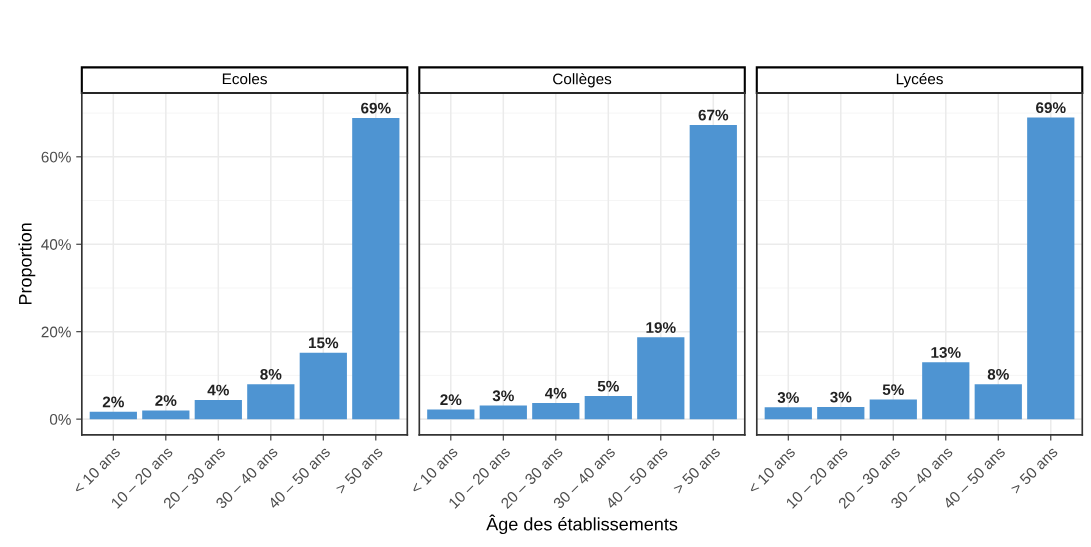  What do you see at coordinates (323, 343) in the screenshot?
I see `data-label: 15%` at bounding box center [323, 343].